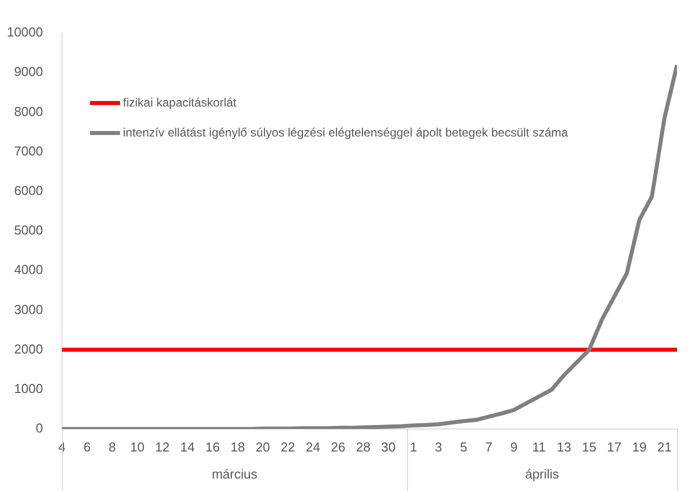 Image resolution: width=690 pixels, height=491 pixels. Describe the element at coordinates (28, 72) in the screenshot. I see `y-tick-label: 9000` at that location.